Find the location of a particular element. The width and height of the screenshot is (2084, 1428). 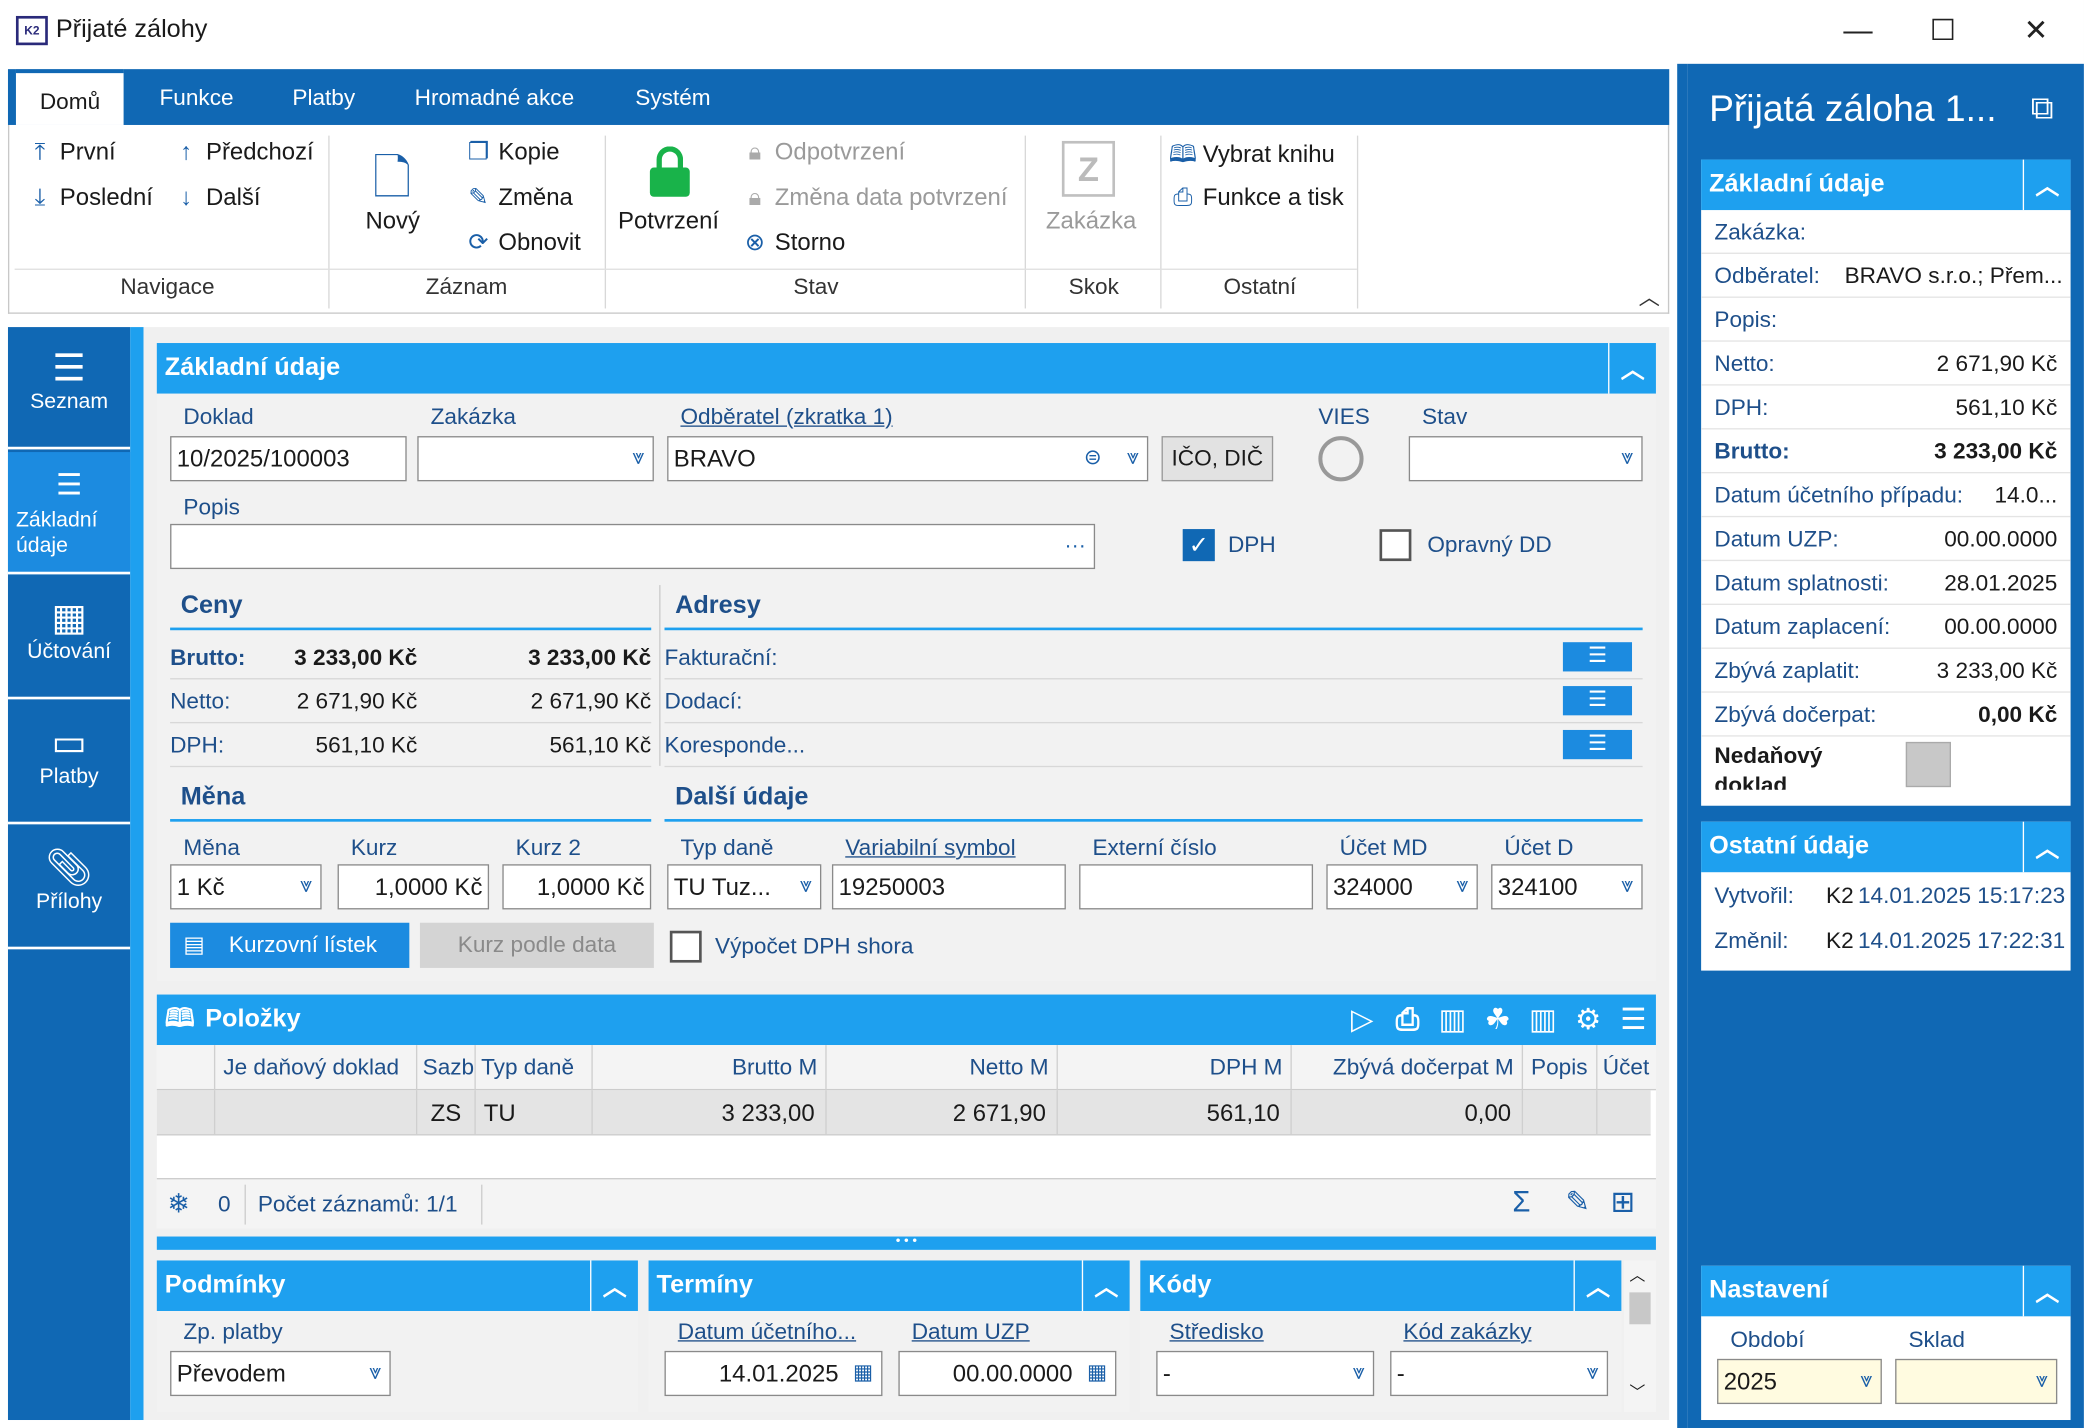

next-button: ↓ Další is located at coordinates (215, 197).